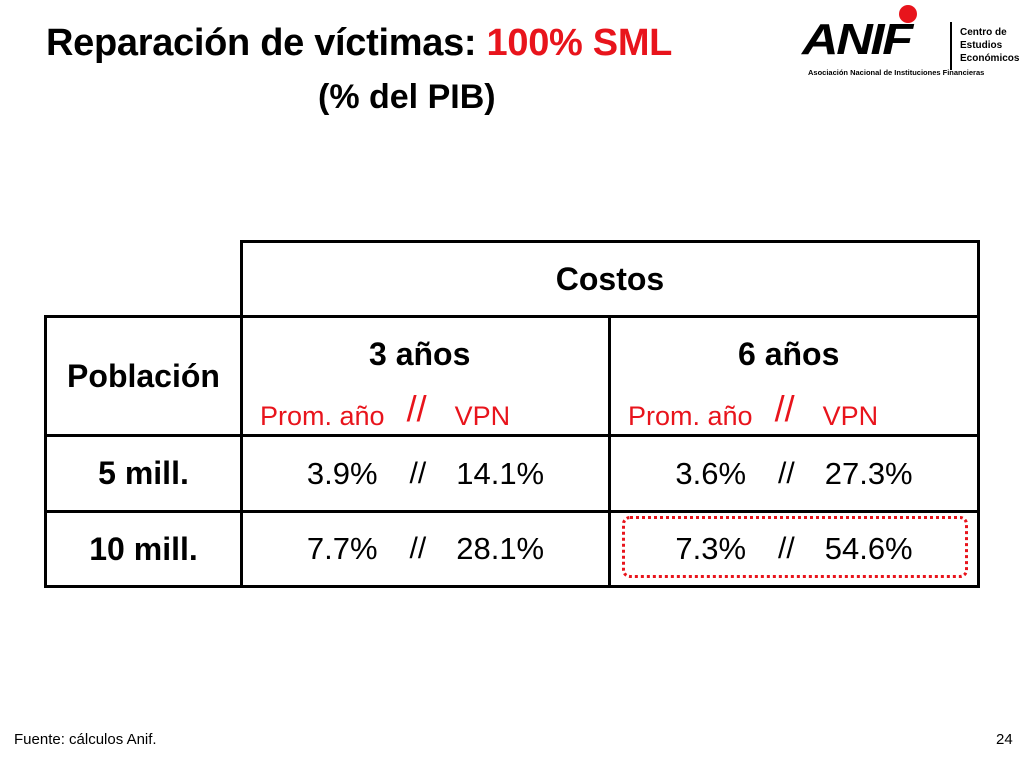 The width and height of the screenshot is (1024, 768). I want to click on table-cell-6-anos: 3.6% // 27.3%, so click(794, 473).